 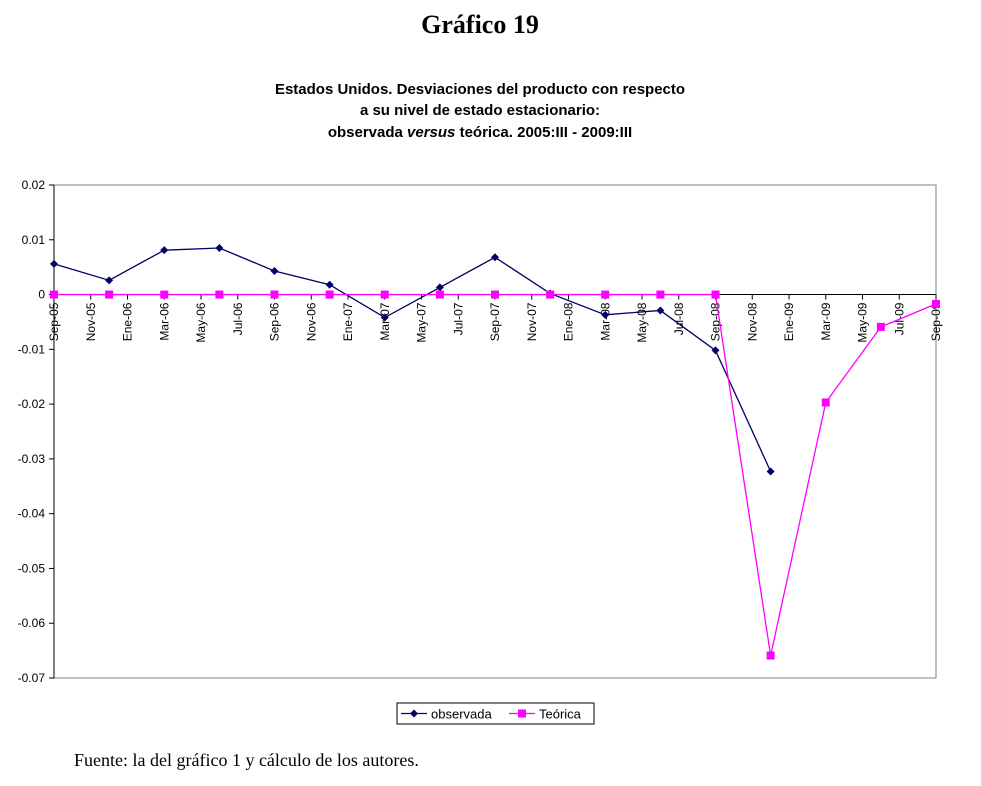 I want to click on y-tick-label: -0.01, so click(x=32, y=349).